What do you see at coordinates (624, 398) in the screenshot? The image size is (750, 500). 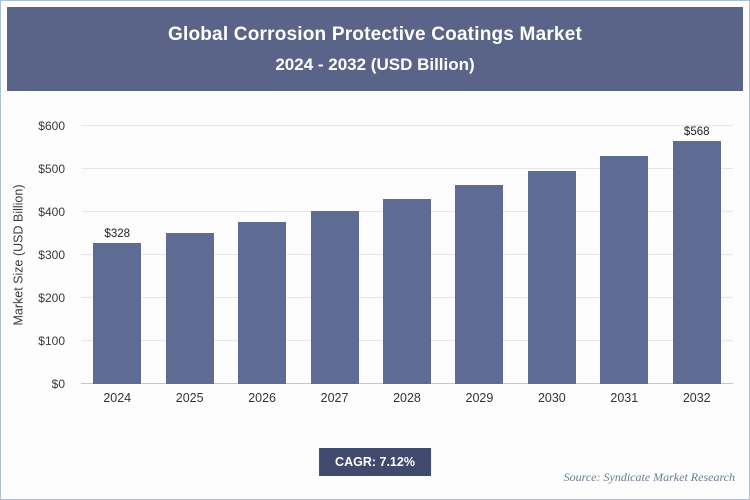 I see `x-tick-label: 2031` at bounding box center [624, 398].